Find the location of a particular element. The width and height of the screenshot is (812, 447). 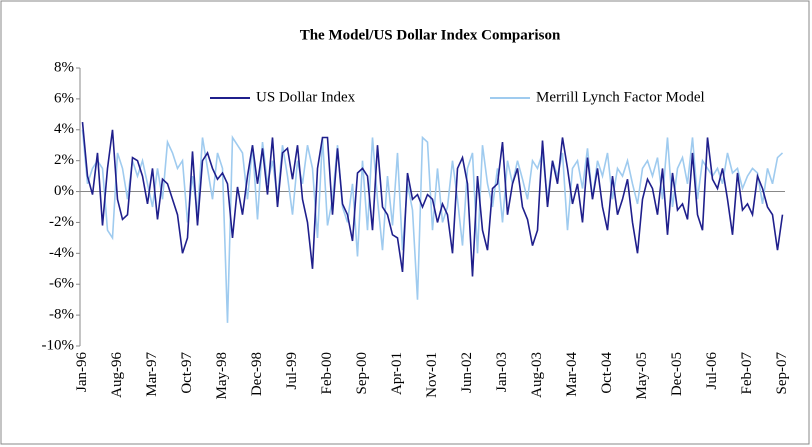

x-tick-label: Jul-99 is located at coordinates (292, 371).